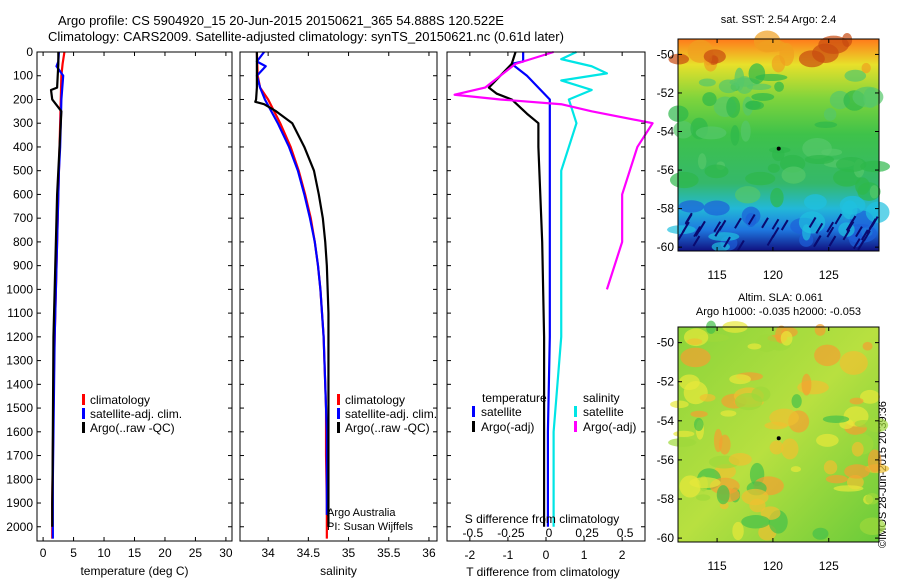 This screenshot has height=580, width=900. What do you see at coordinates (19, 527) in the screenshot?
I see `y-tick-label: 2000` at bounding box center [19, 527].